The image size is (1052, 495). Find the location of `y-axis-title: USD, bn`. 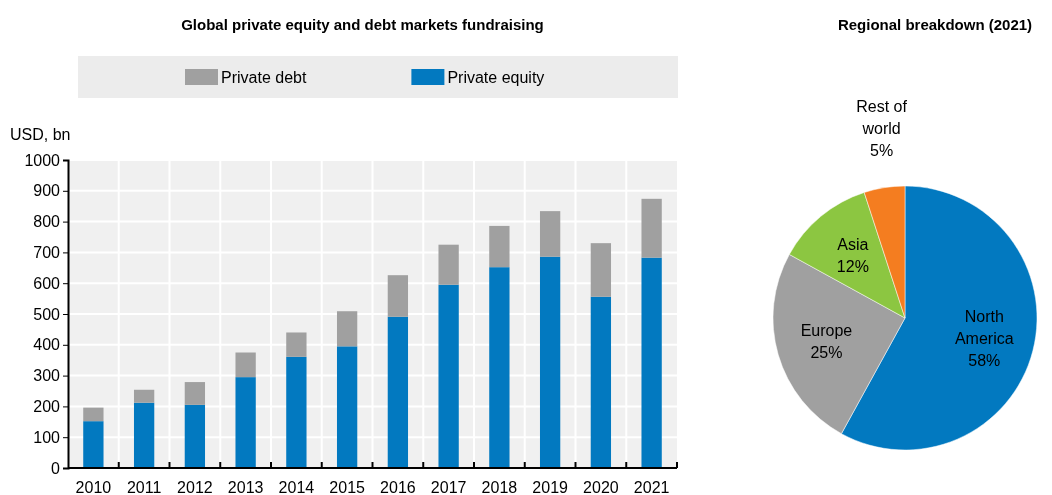

y-axis-title: USD, bn is located at coordinates (40, 134).